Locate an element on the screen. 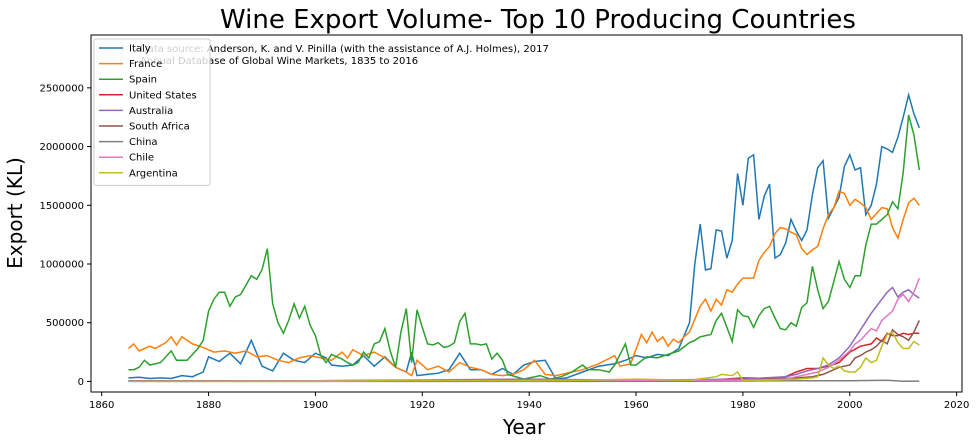 This screenshot has width=976, height=446. y-tick-label: 1000000 is located at coordinates (61, 264).